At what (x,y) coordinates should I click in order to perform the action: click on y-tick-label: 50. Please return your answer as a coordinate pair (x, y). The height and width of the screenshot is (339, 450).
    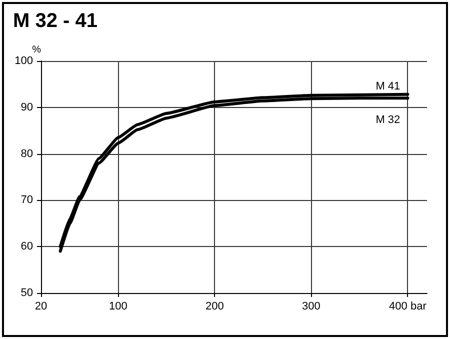
    Looking at the image, I should click on (26, 293).